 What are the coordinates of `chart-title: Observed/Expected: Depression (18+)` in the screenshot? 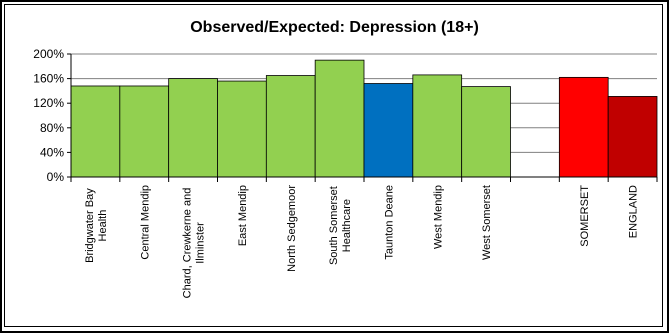 It's located at (334, 27).